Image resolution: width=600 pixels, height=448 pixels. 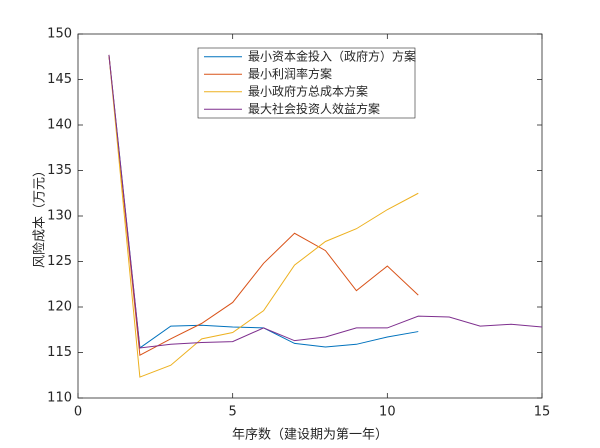 What do you see at coordinates (314, 108) in the screenshot?
I see `legend-label: 最大社会投资人效益方案` at bounding box center [314, 108].